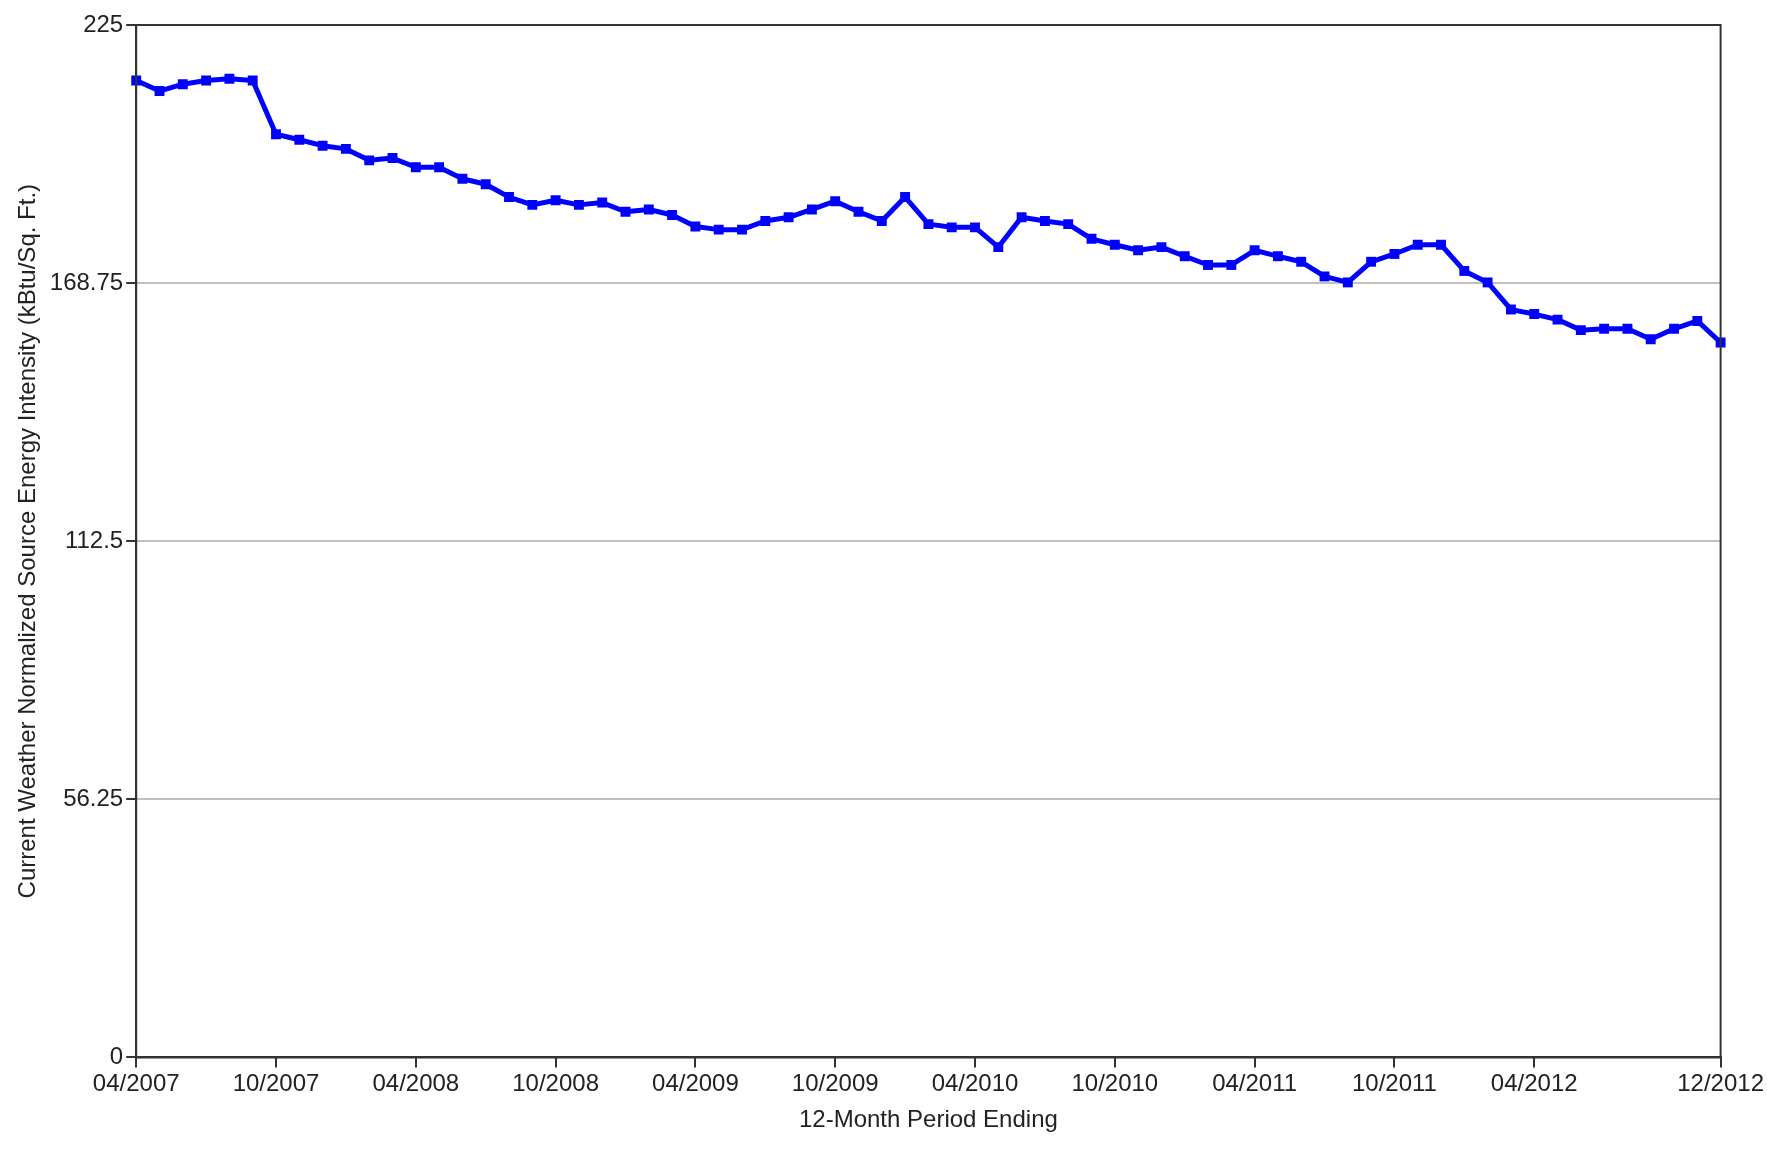 The height and width of the screenshot is (1149, 1767). What do you see at coordinates (1721, 1083) in the screenshot?
I see `x-tick-label: 12/2012` at bounding box center [1721, 1083].